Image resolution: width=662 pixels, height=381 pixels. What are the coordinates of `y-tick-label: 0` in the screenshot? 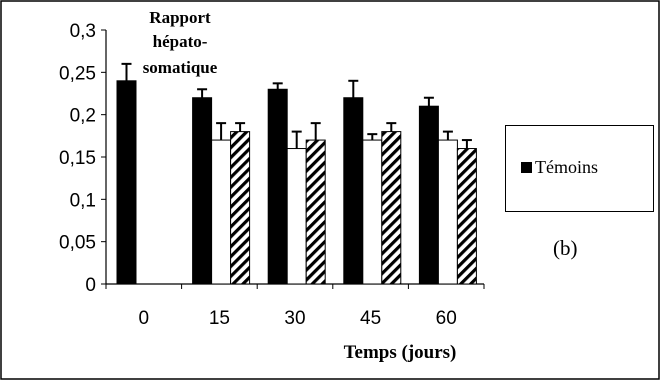 It's located at (90, 285).